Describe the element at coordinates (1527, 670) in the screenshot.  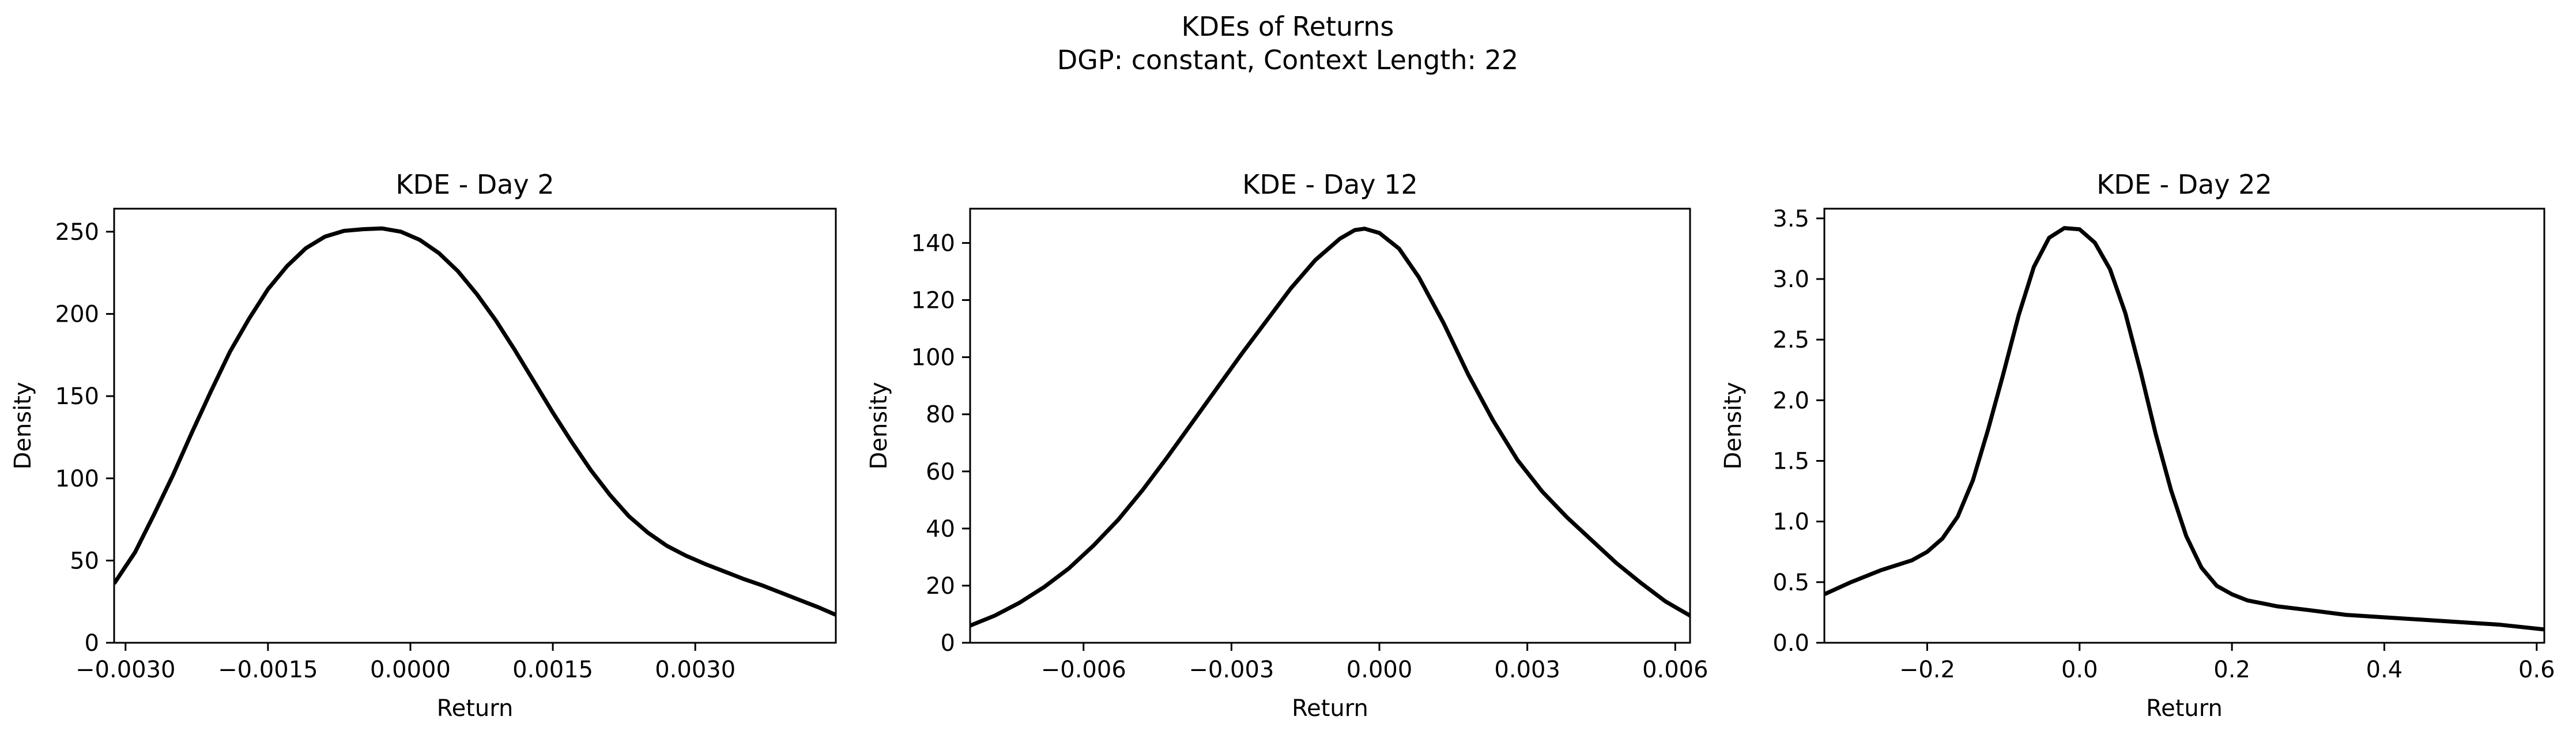
I see `x-tick-label: 0.003` at that location.